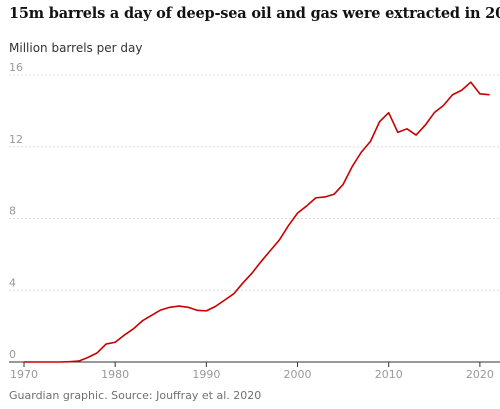 Image resolution: width=500 pixels, height=409 pixels. Describe the element at coordinates (480, 374) in the screenshot. I see `x-tick-label-2020: 2020` at that location.